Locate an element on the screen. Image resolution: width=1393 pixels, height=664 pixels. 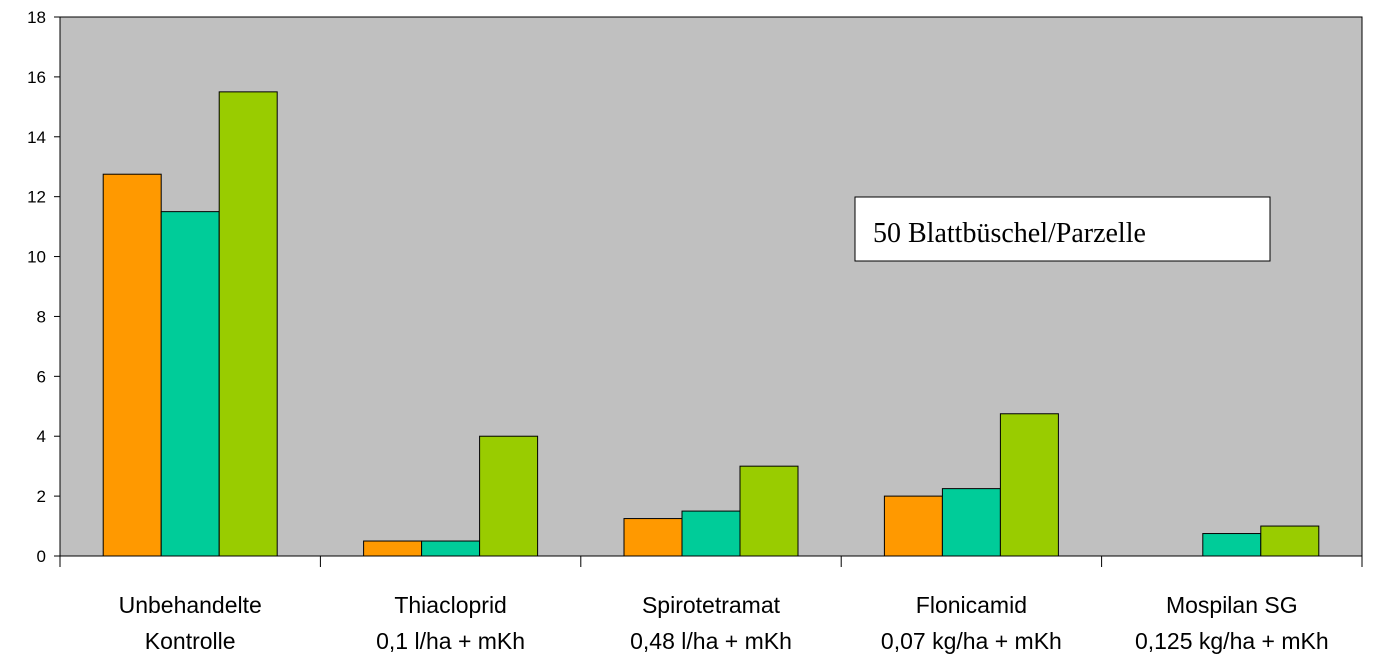
annotation-box: 50 Blattbüschel/Parzelle is located at coordinates (1062, 229).